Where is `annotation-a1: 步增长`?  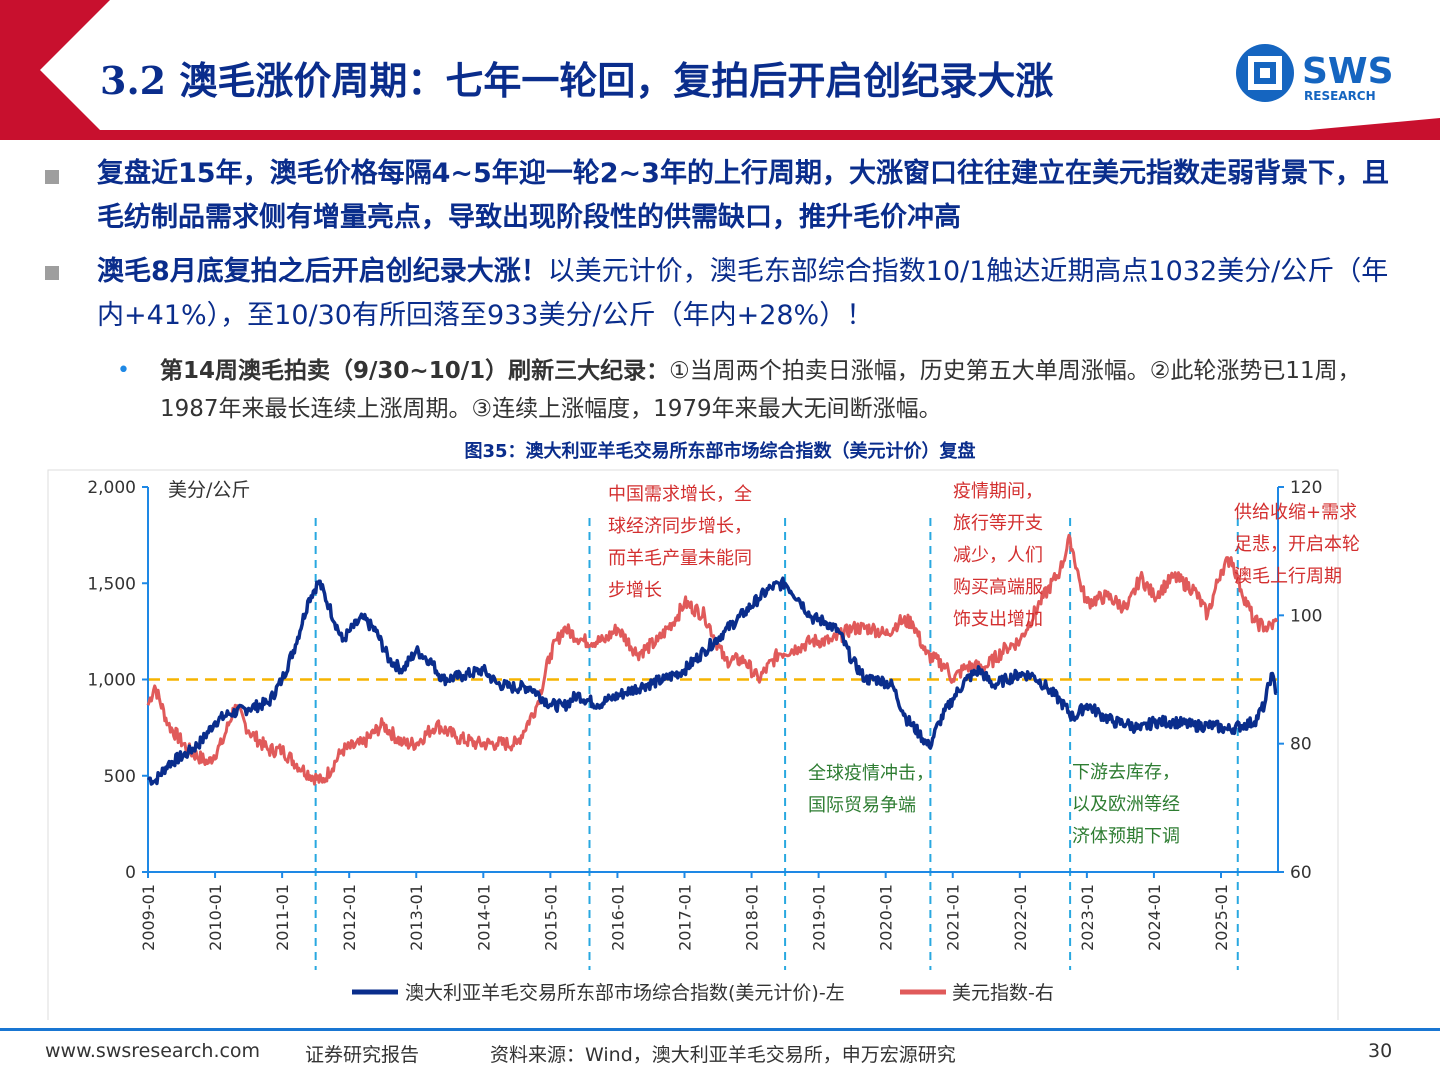
annotation-a1: 步增长 is located at coordinates (635, 590).